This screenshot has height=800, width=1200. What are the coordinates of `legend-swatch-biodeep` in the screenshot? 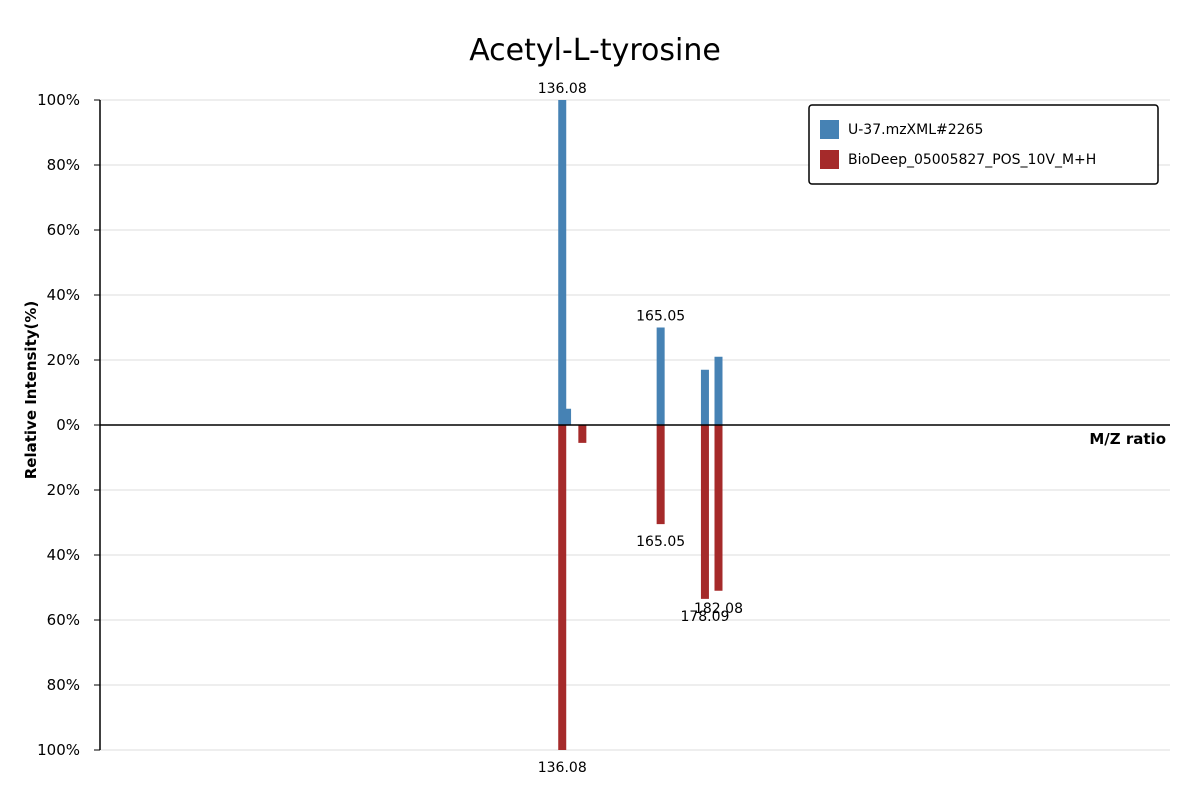 It's located at (829, 159).